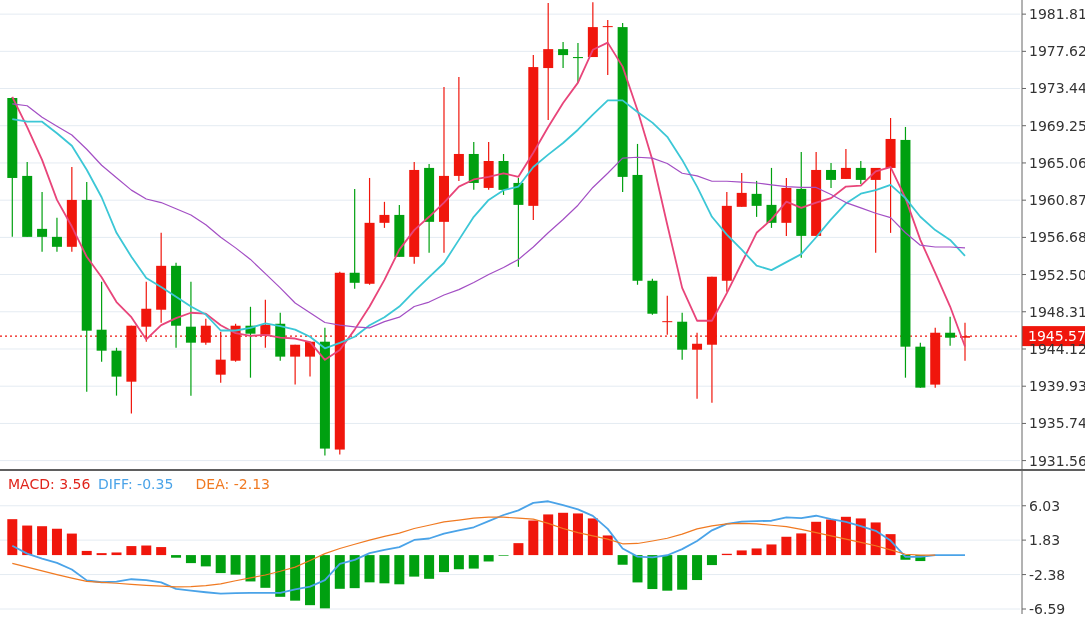 This screenshot has height=626, width=1085. What do you see at coordinates (232, 484) in the screenshot?
I see `text: DEA: -2.13` at bounding box center [232, 484].